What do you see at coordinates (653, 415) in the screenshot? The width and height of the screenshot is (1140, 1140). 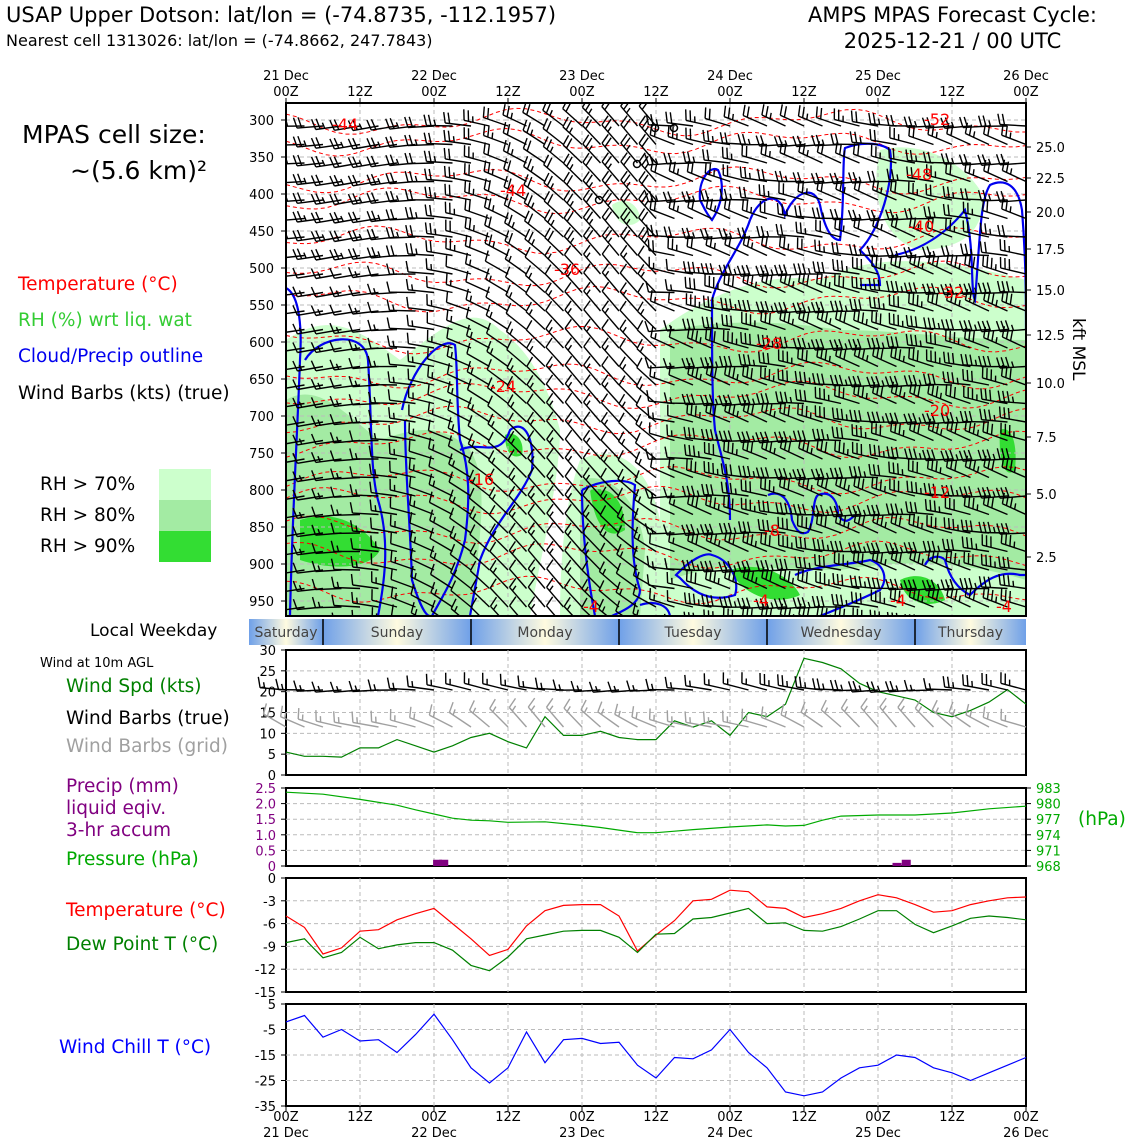 I see `wind-barb-677-half0` at bounding box center [653, 415].